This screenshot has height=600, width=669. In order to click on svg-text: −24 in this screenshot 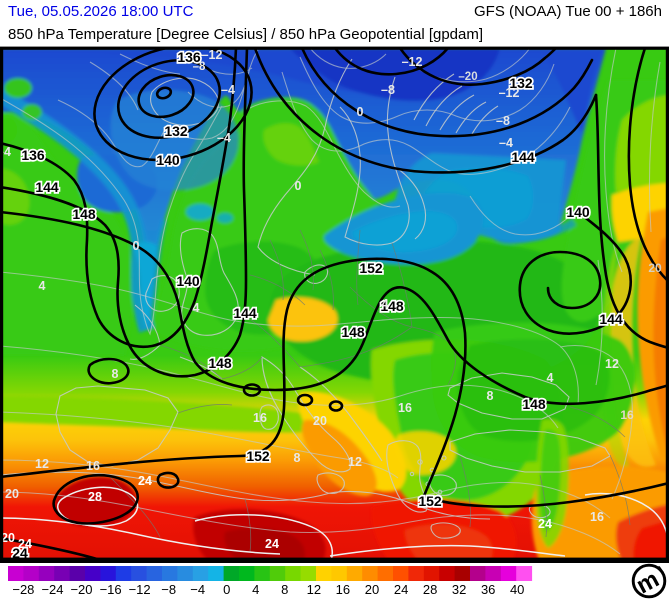, I will do `click(52, 589)`.